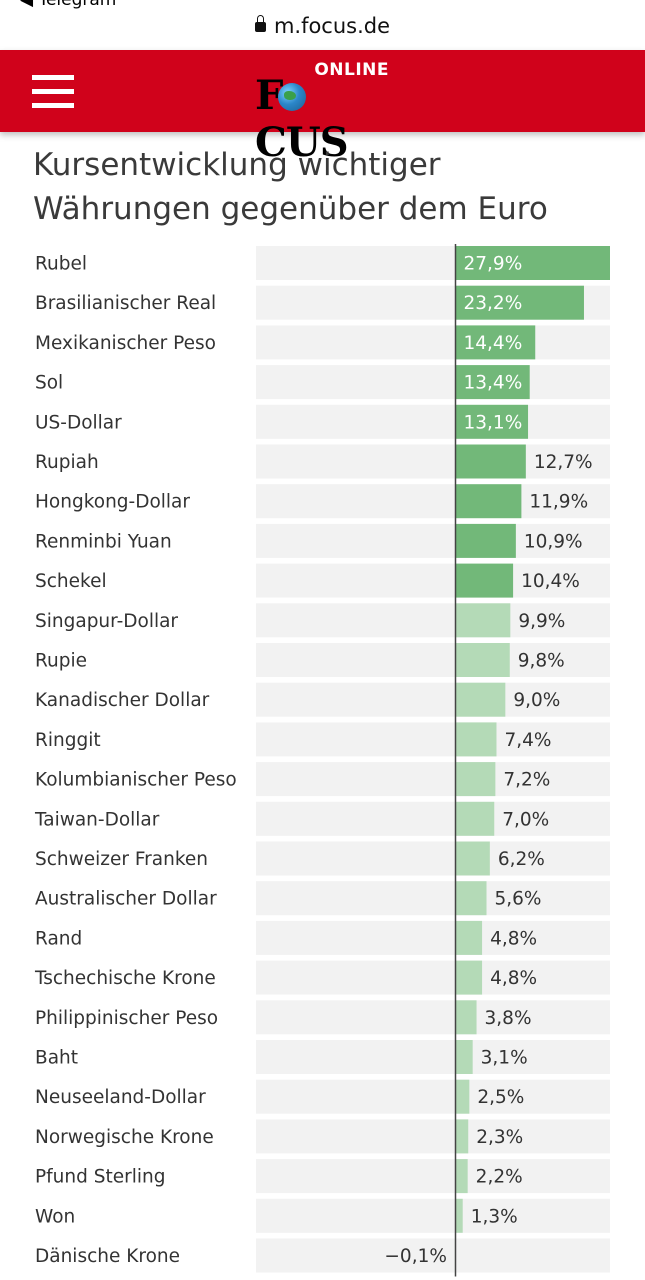  Describe the element at coordinates (97, 819) in the screenshot. I see `category-label: Taiwan-Dollar` at that location.